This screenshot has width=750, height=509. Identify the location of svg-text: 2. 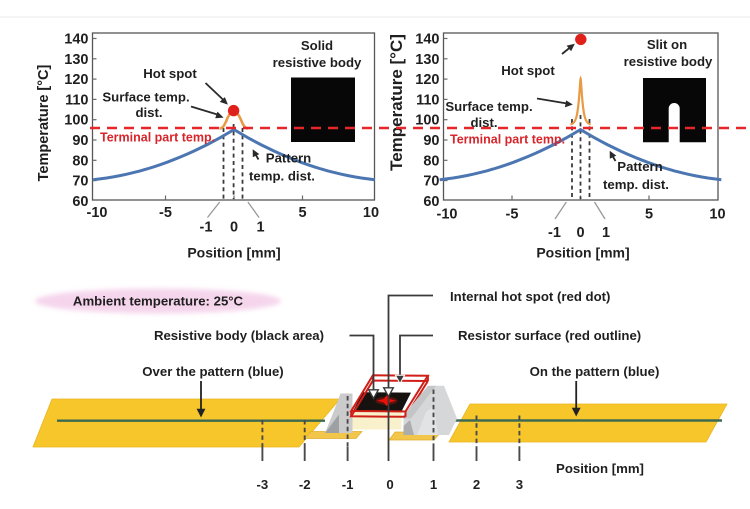
(476, 484).